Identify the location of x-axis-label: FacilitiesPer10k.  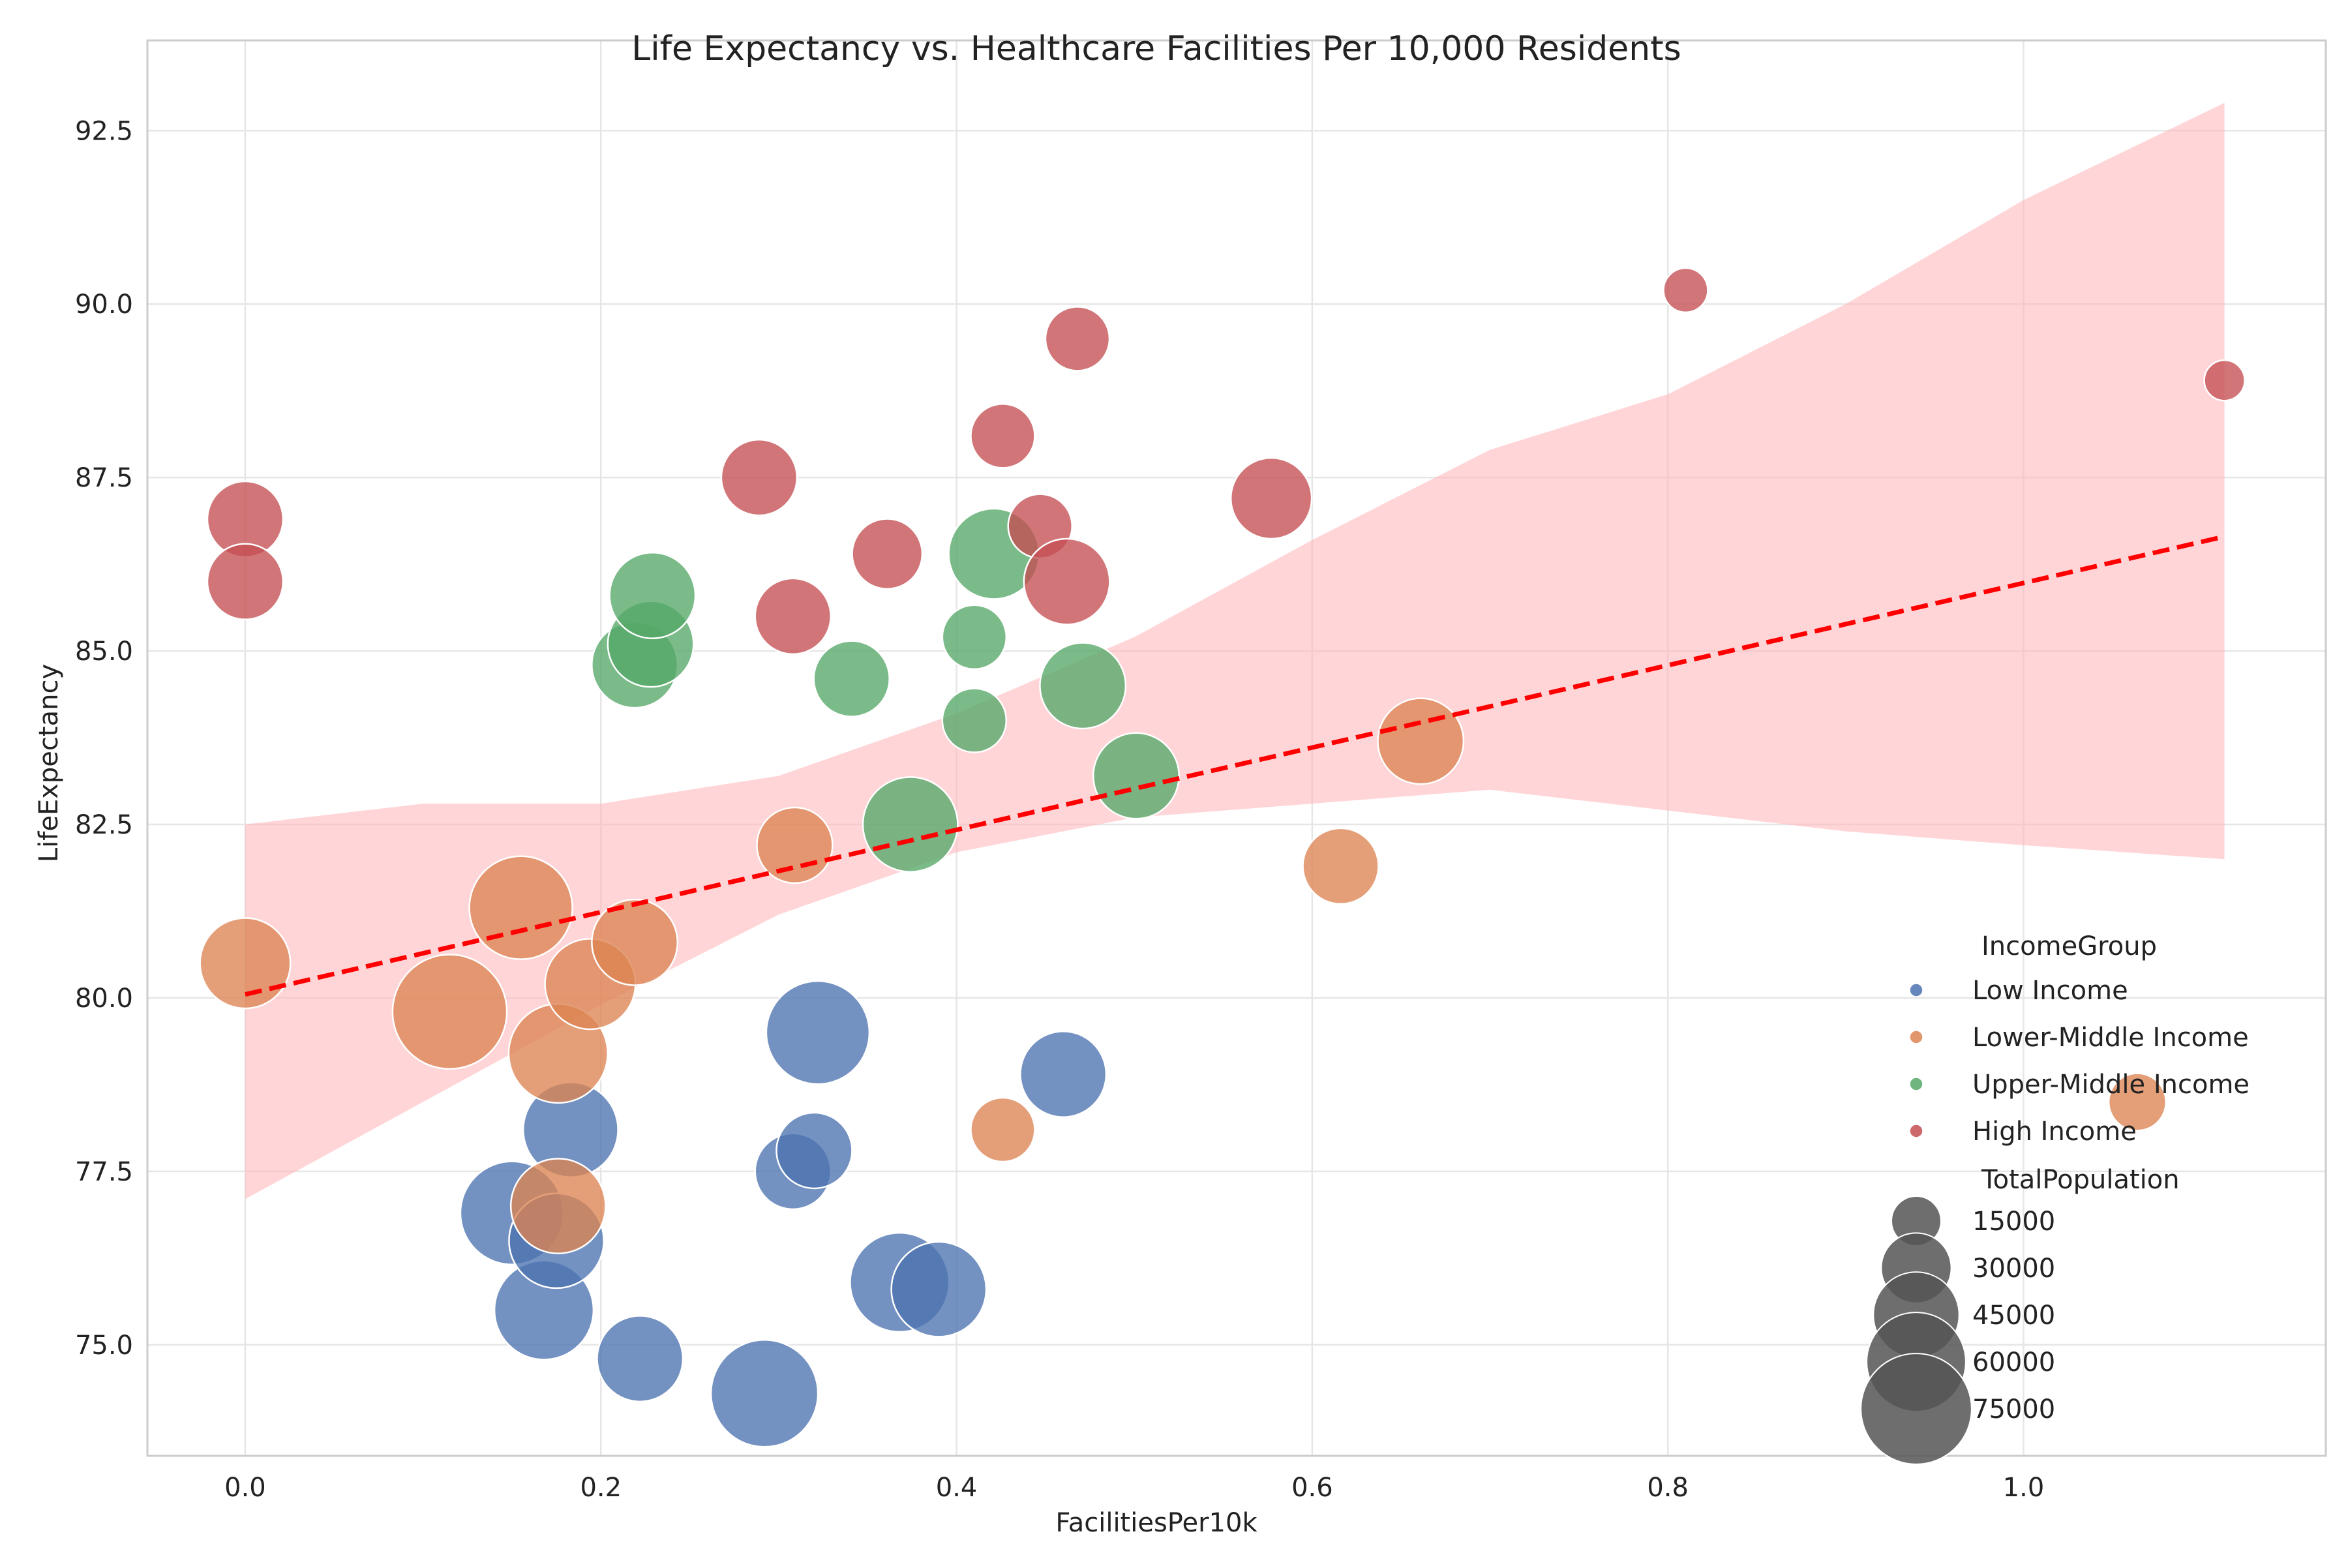
(1156, 1523).